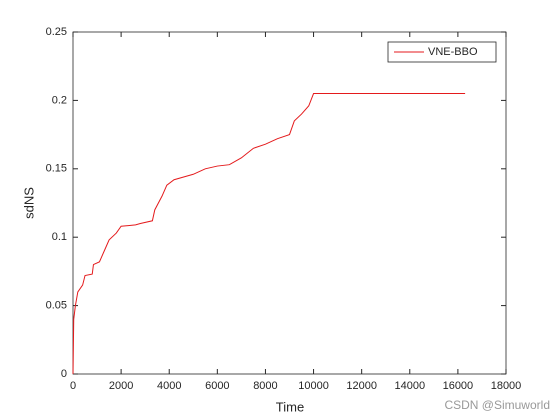 The image size is (560, 420). What do you see at coordinates (121, 386) in the screenshot?
I see `x-tick-label: 2000` at bounding box center [121, 386].